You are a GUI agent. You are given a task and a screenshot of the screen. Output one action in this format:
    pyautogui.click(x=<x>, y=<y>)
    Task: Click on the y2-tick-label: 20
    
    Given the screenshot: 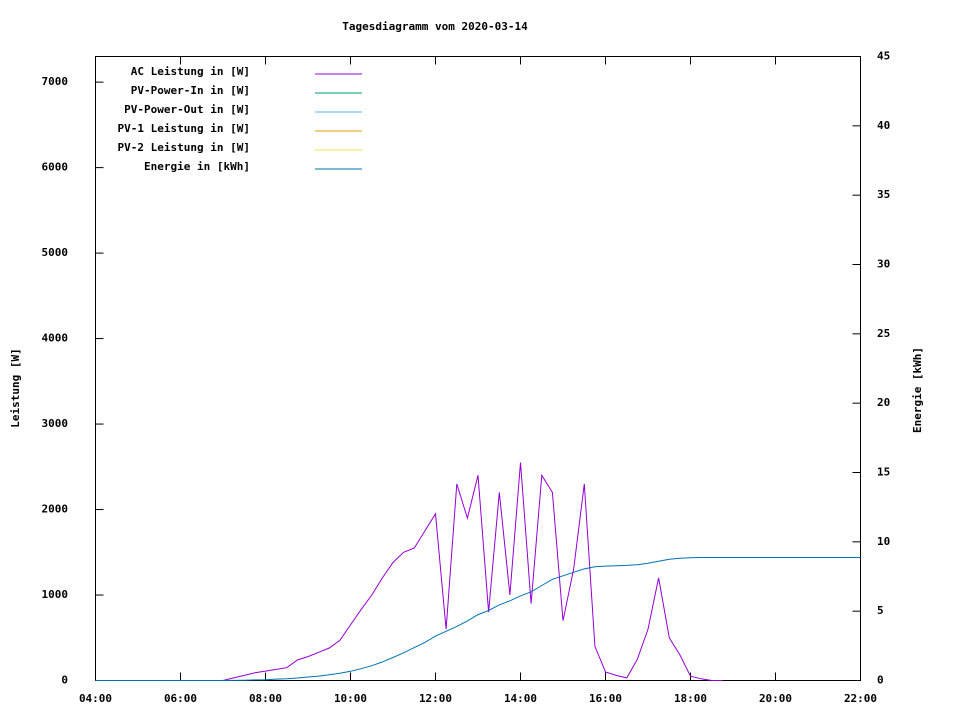 What is the action you would take?
    pyautogui.click(x=883, y=402)
    